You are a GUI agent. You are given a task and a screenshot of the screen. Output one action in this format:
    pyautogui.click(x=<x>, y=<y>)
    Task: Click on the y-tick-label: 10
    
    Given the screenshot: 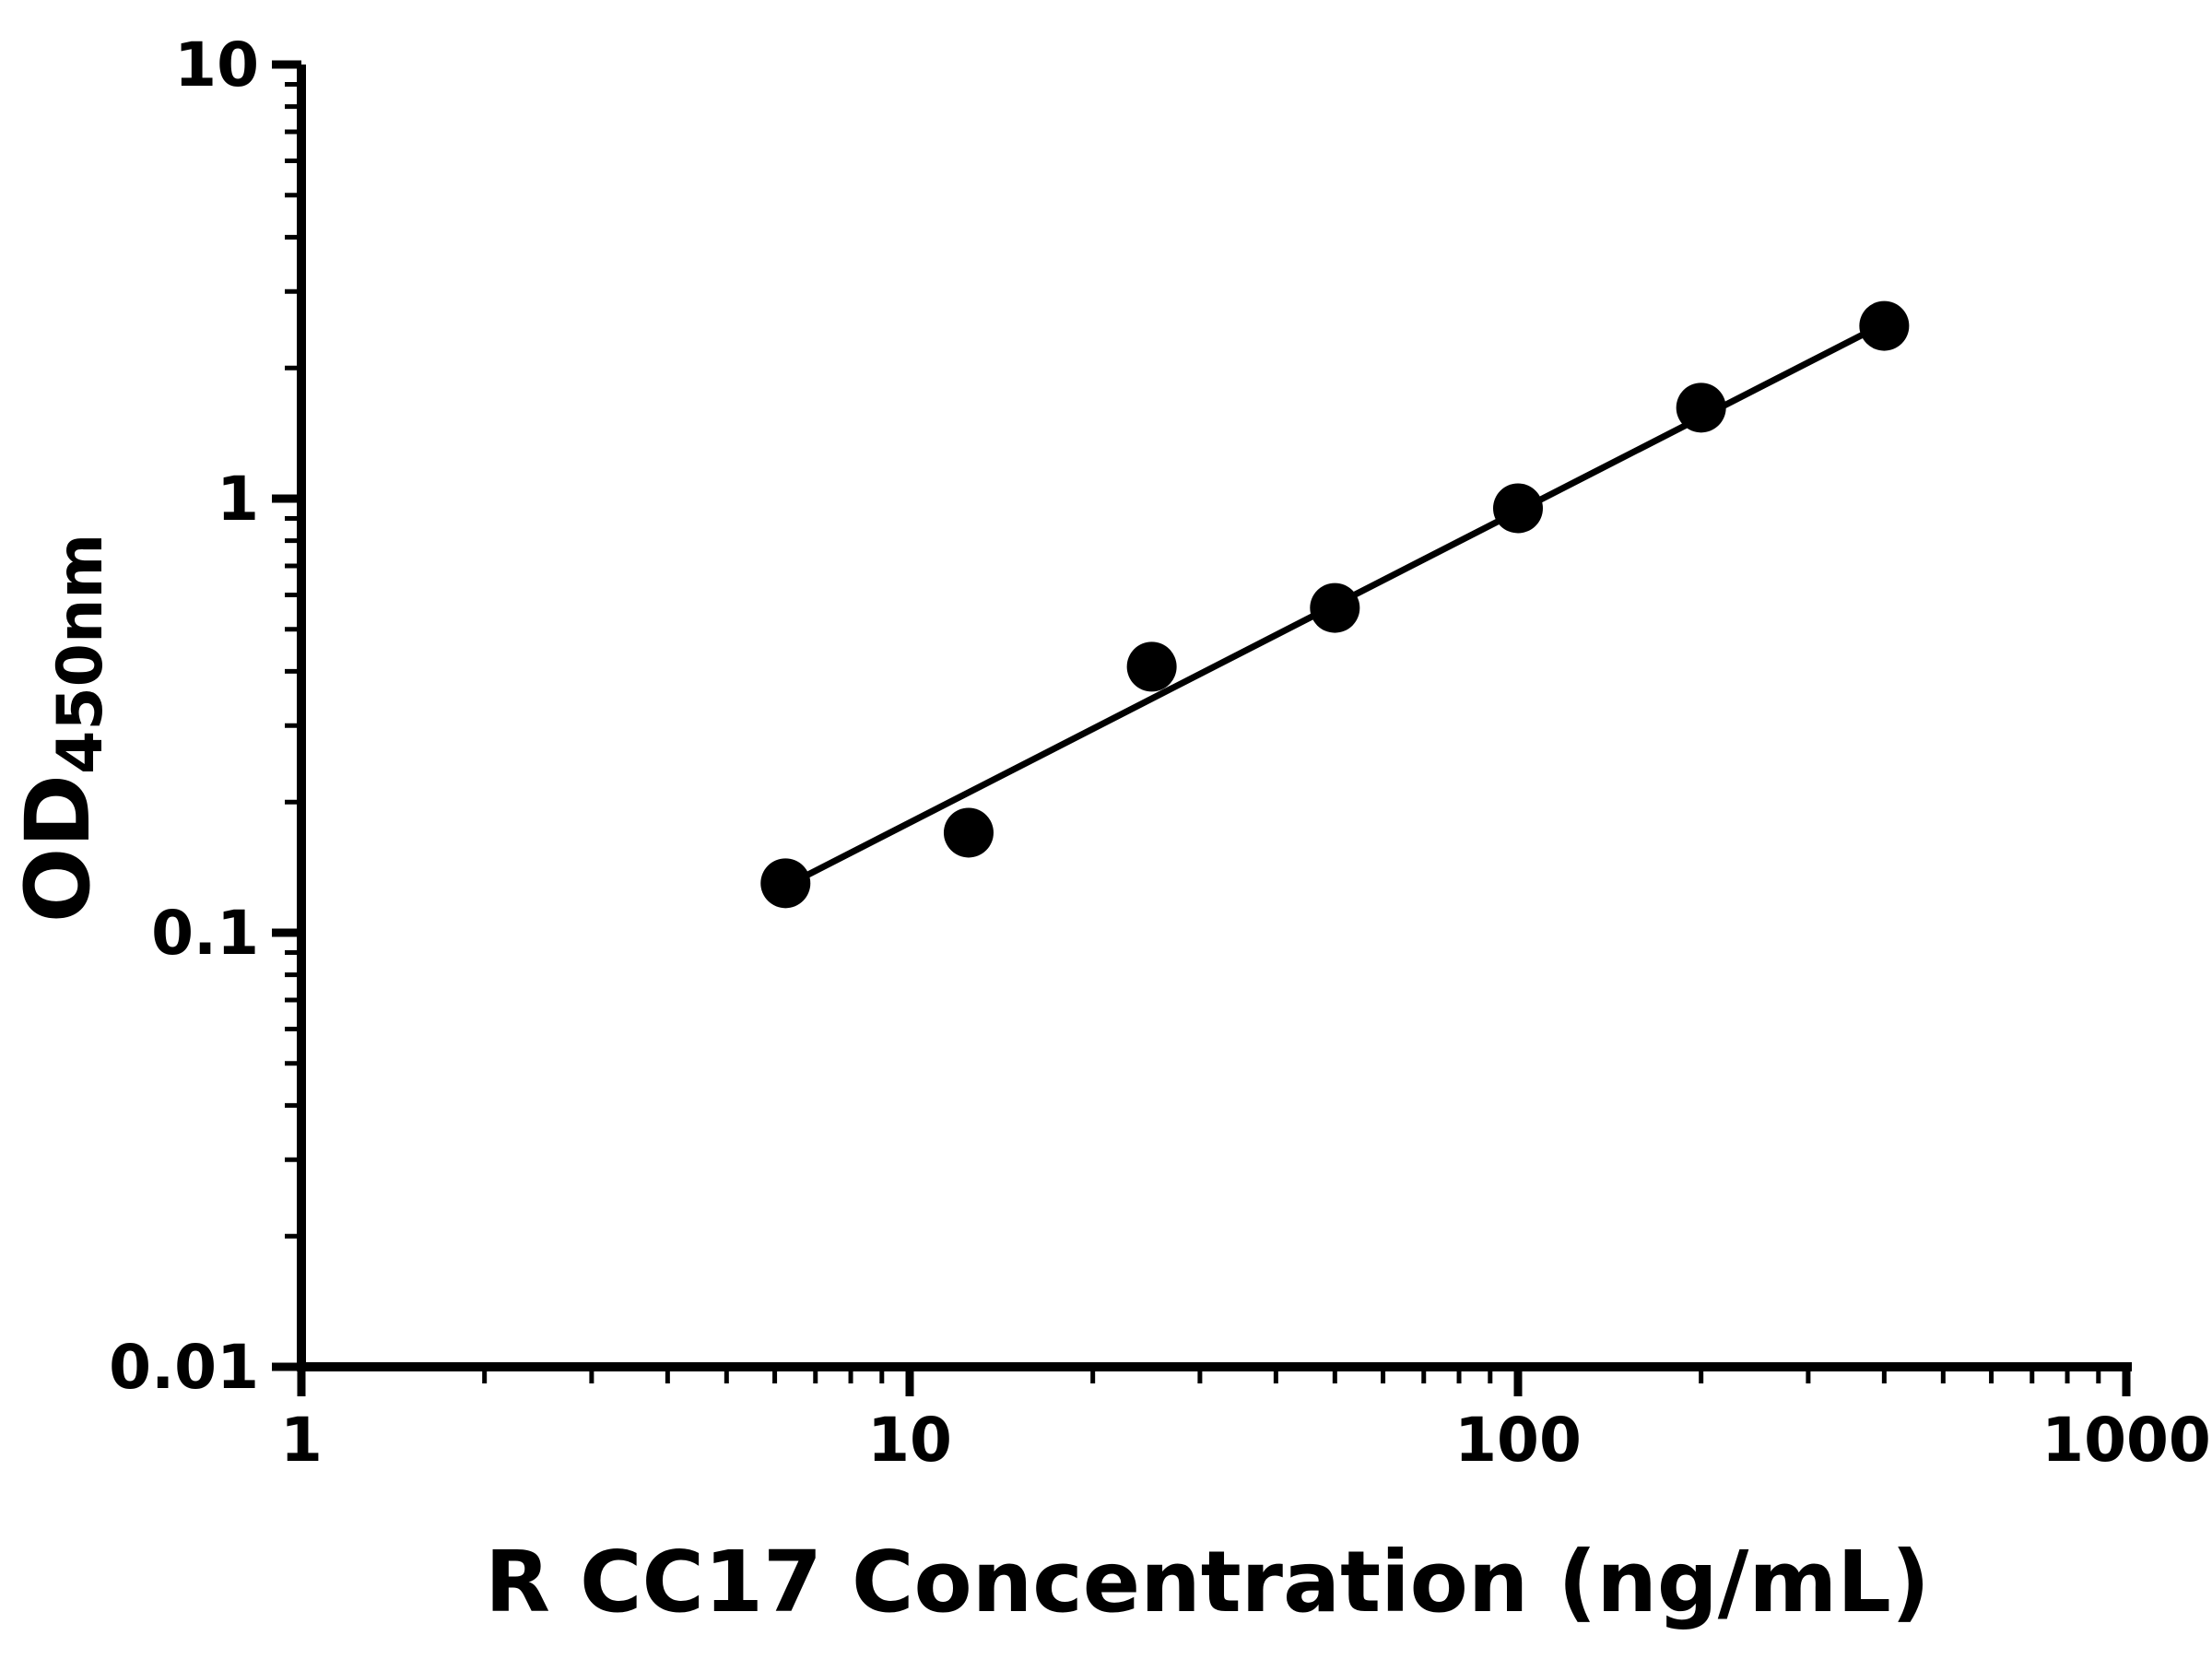 What is the action you would take?
    pyautogui.click(x=216, y=64)
    